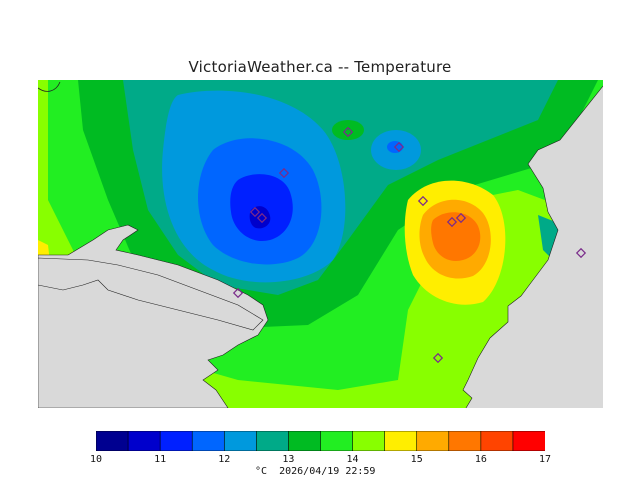  Describe the element at coordinates (151, 294) in the screenshot. I see `west-shore-water` at that location.